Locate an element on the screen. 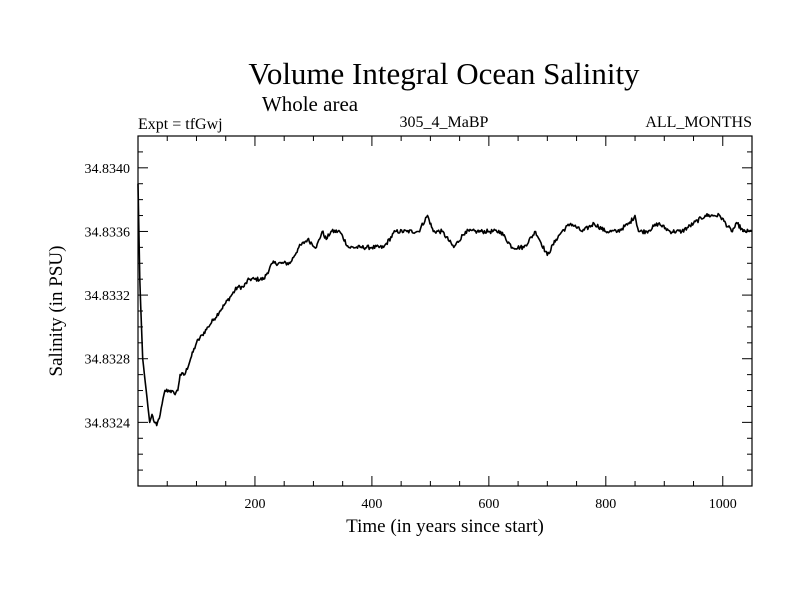 This screenshot has width=800, height=600. x-tick-label: 400 is located at coordinates (371, 504).